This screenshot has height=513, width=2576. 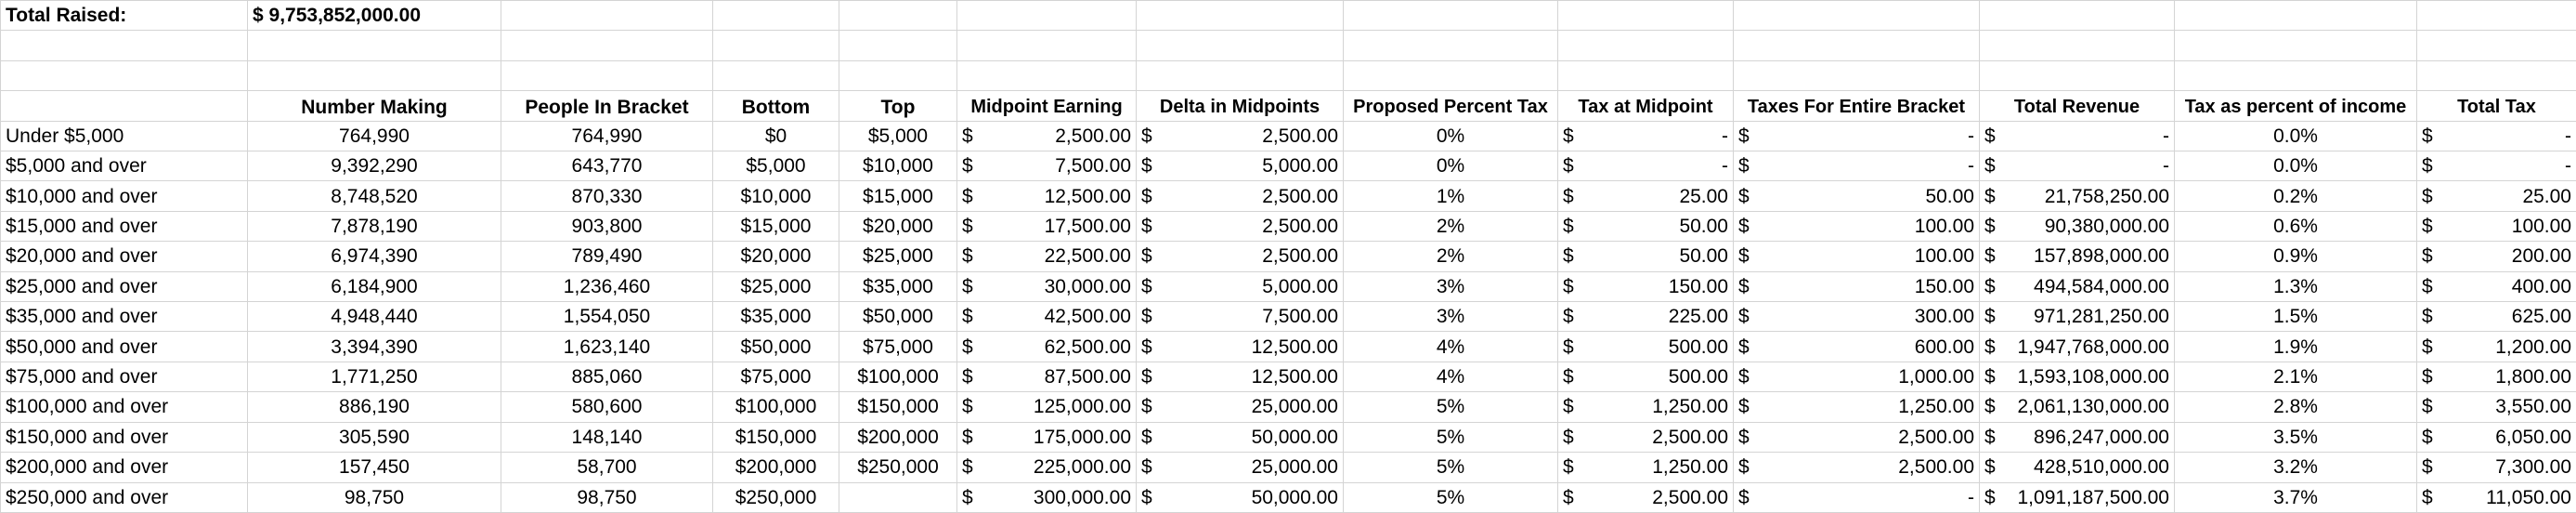 I want to click on number-making-cell: 157,450, so click(x=374, y=467).